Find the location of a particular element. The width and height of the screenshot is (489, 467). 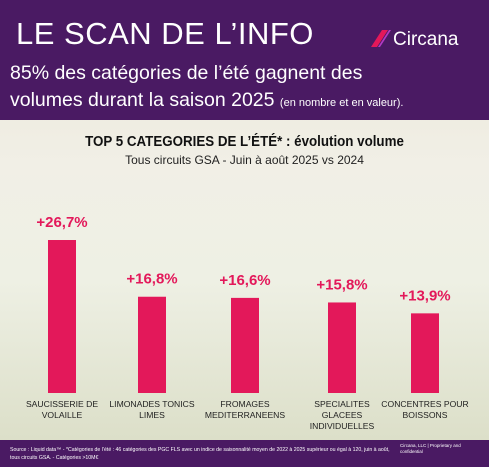

category-label: CONCENTRES POUR BOISSONS is located at coordinates (425, 409).